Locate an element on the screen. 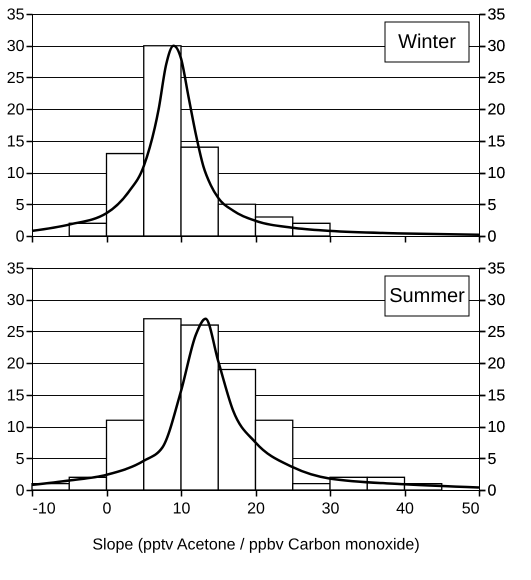  x-tick-label: 20 is located at coordinates (256, 509).